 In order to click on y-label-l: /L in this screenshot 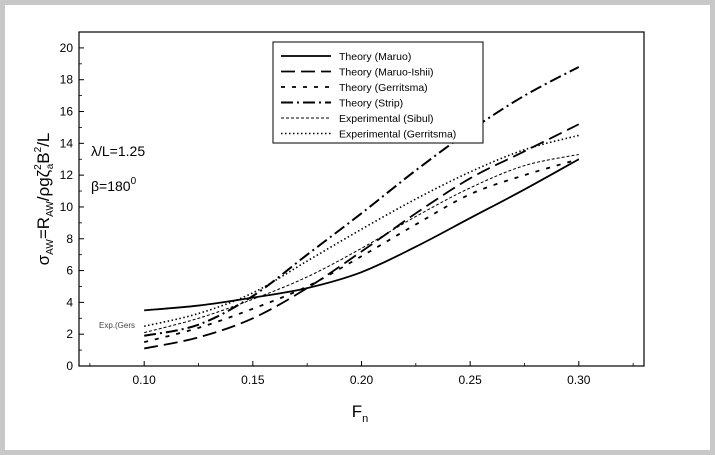, I will do `click(43, 140)`.